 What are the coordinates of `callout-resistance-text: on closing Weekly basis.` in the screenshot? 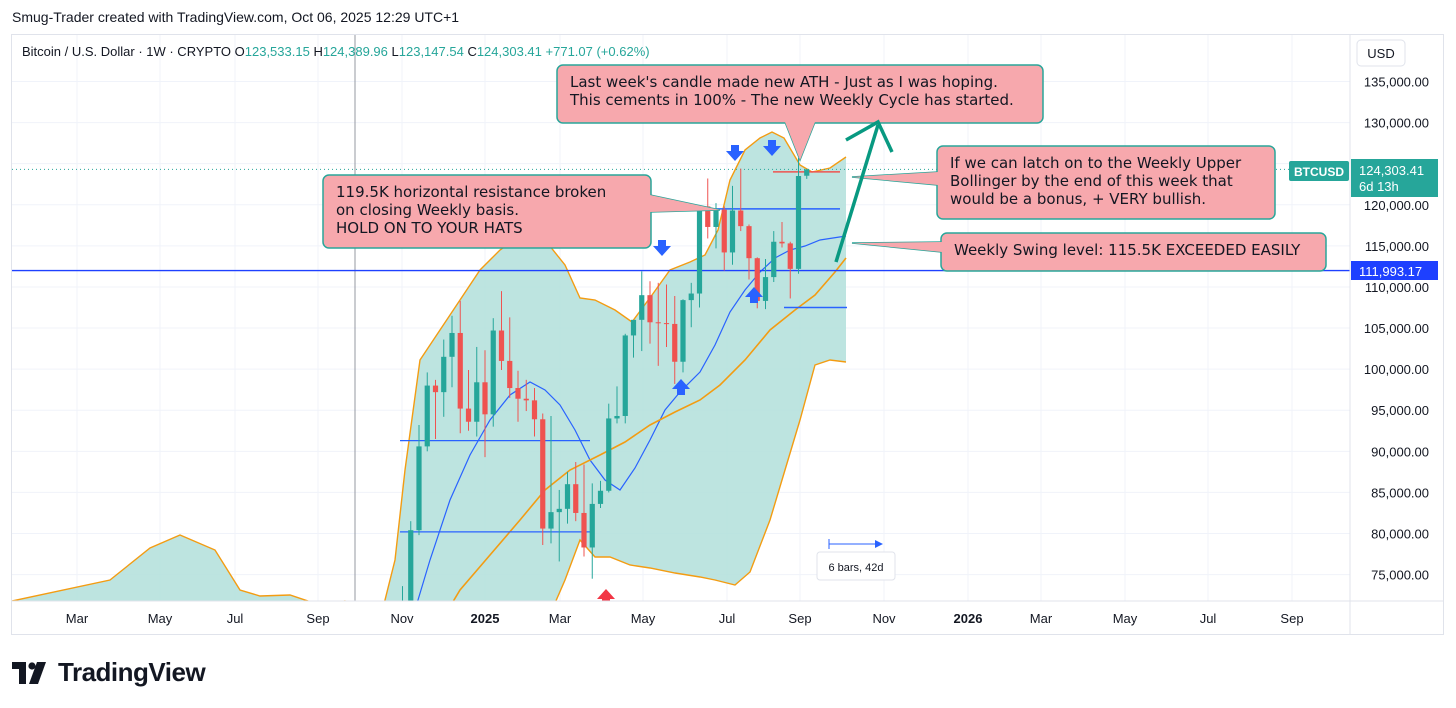 It's located at (427, 210).